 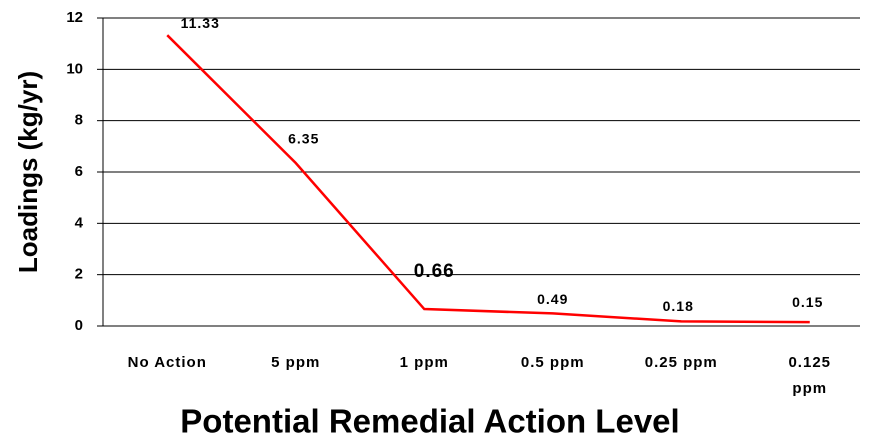 I want to click on y-tick-label: 6, so click(x=79, y=171).